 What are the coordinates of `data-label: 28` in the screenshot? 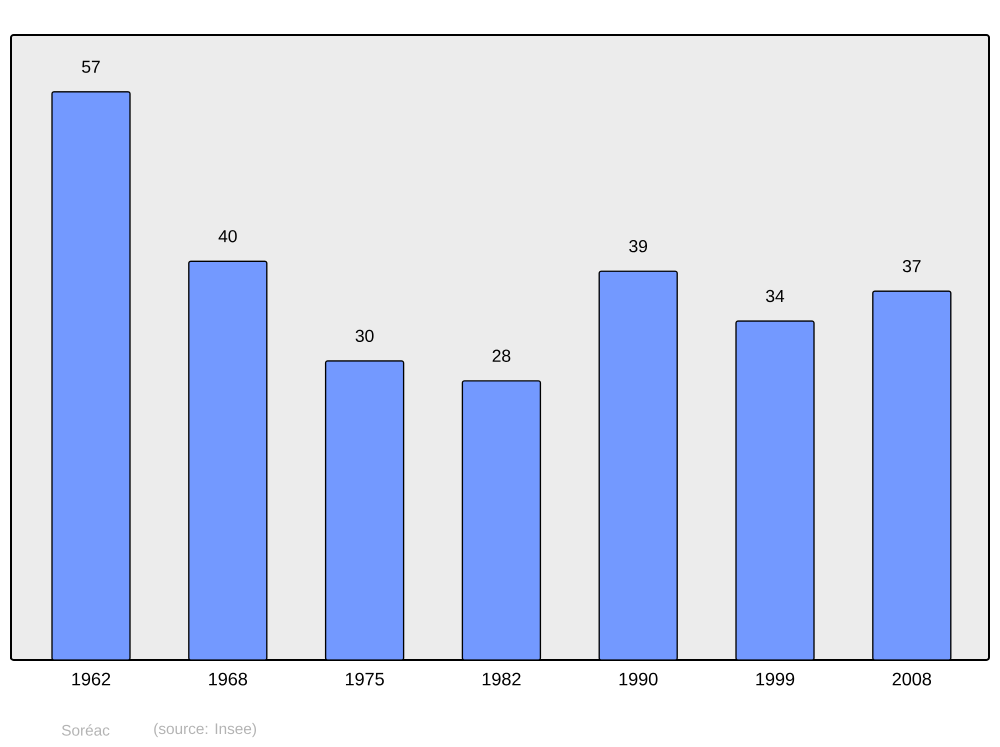 It's located at (501, 356).